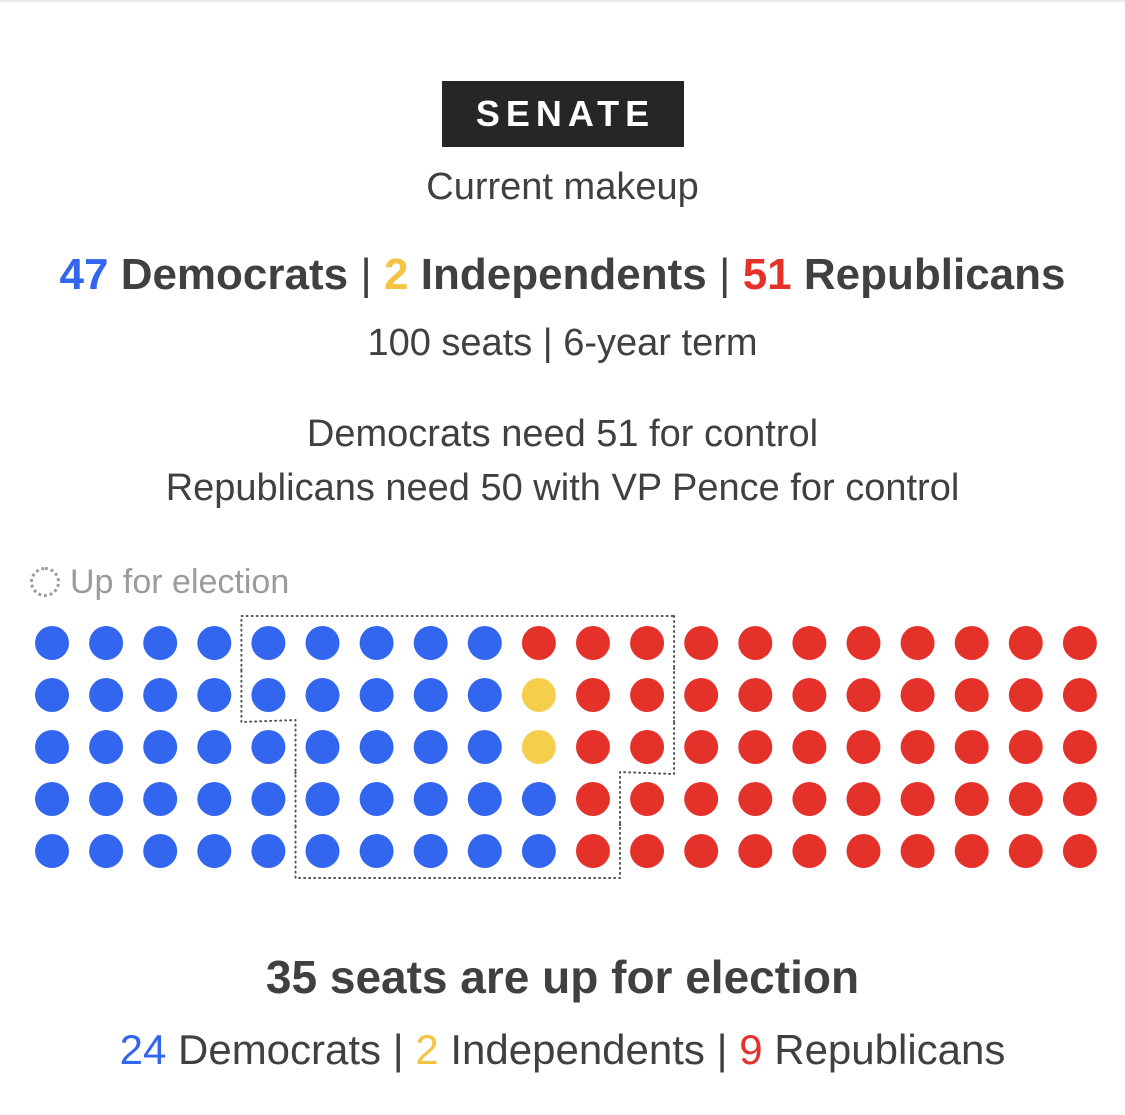 Image resolution: width=1125 pixels, height=1115 pixels. What do you see at coordinates (458, 747) in the screenshot?
I see `up-for-election-outline` at bounding box center [458, 747].